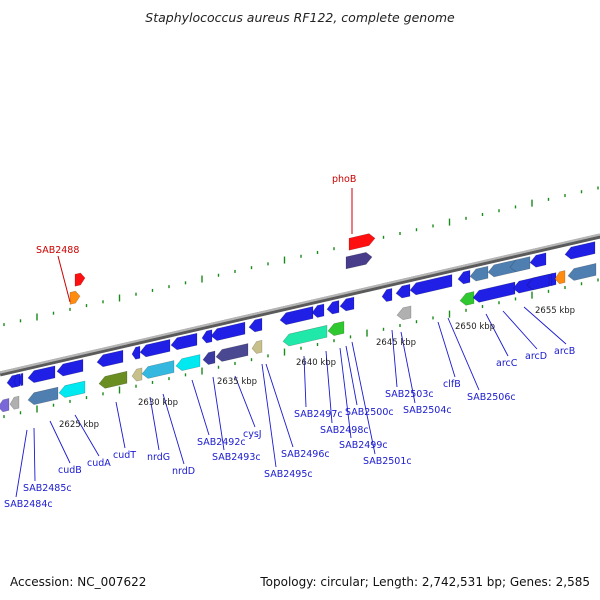  Describe the element at coordinates (564, 351) in the screenshot. I see `gene-label: arcB` at that location.